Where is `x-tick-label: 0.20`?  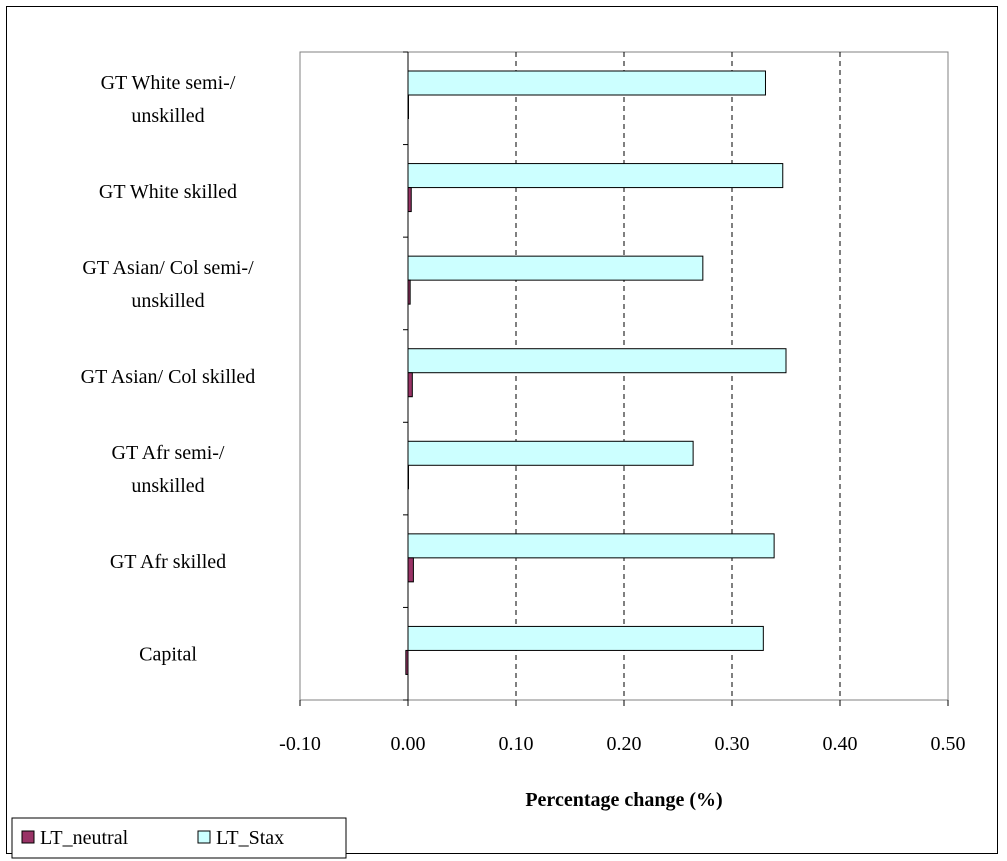
x-tick-label: 0.20 is located at coordinates (624, 744).